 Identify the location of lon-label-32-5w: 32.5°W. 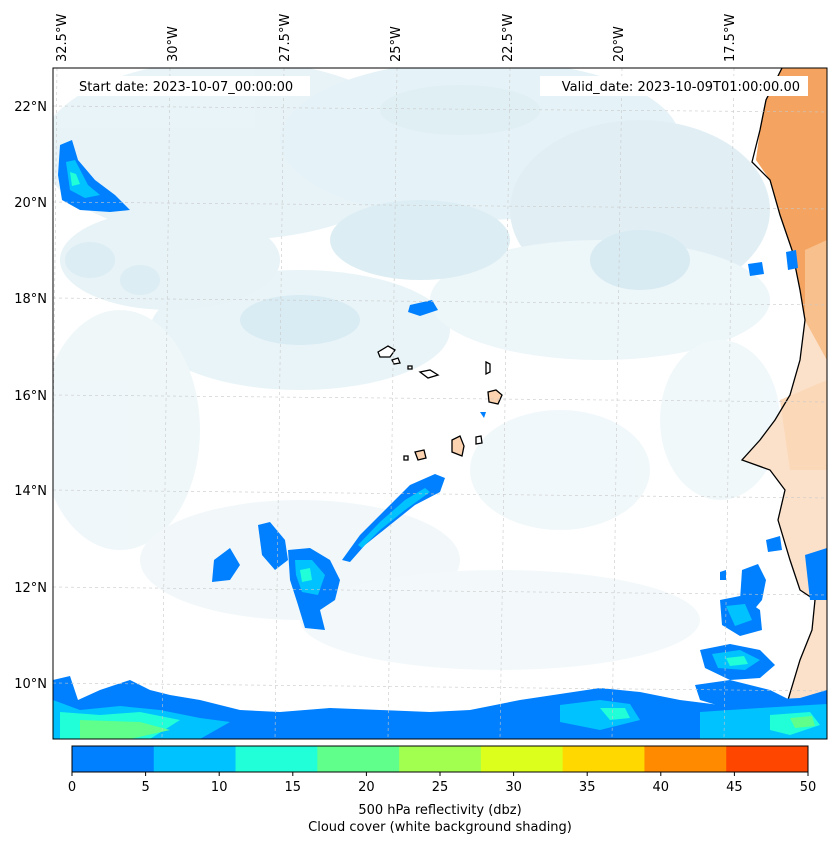
(62, 38).